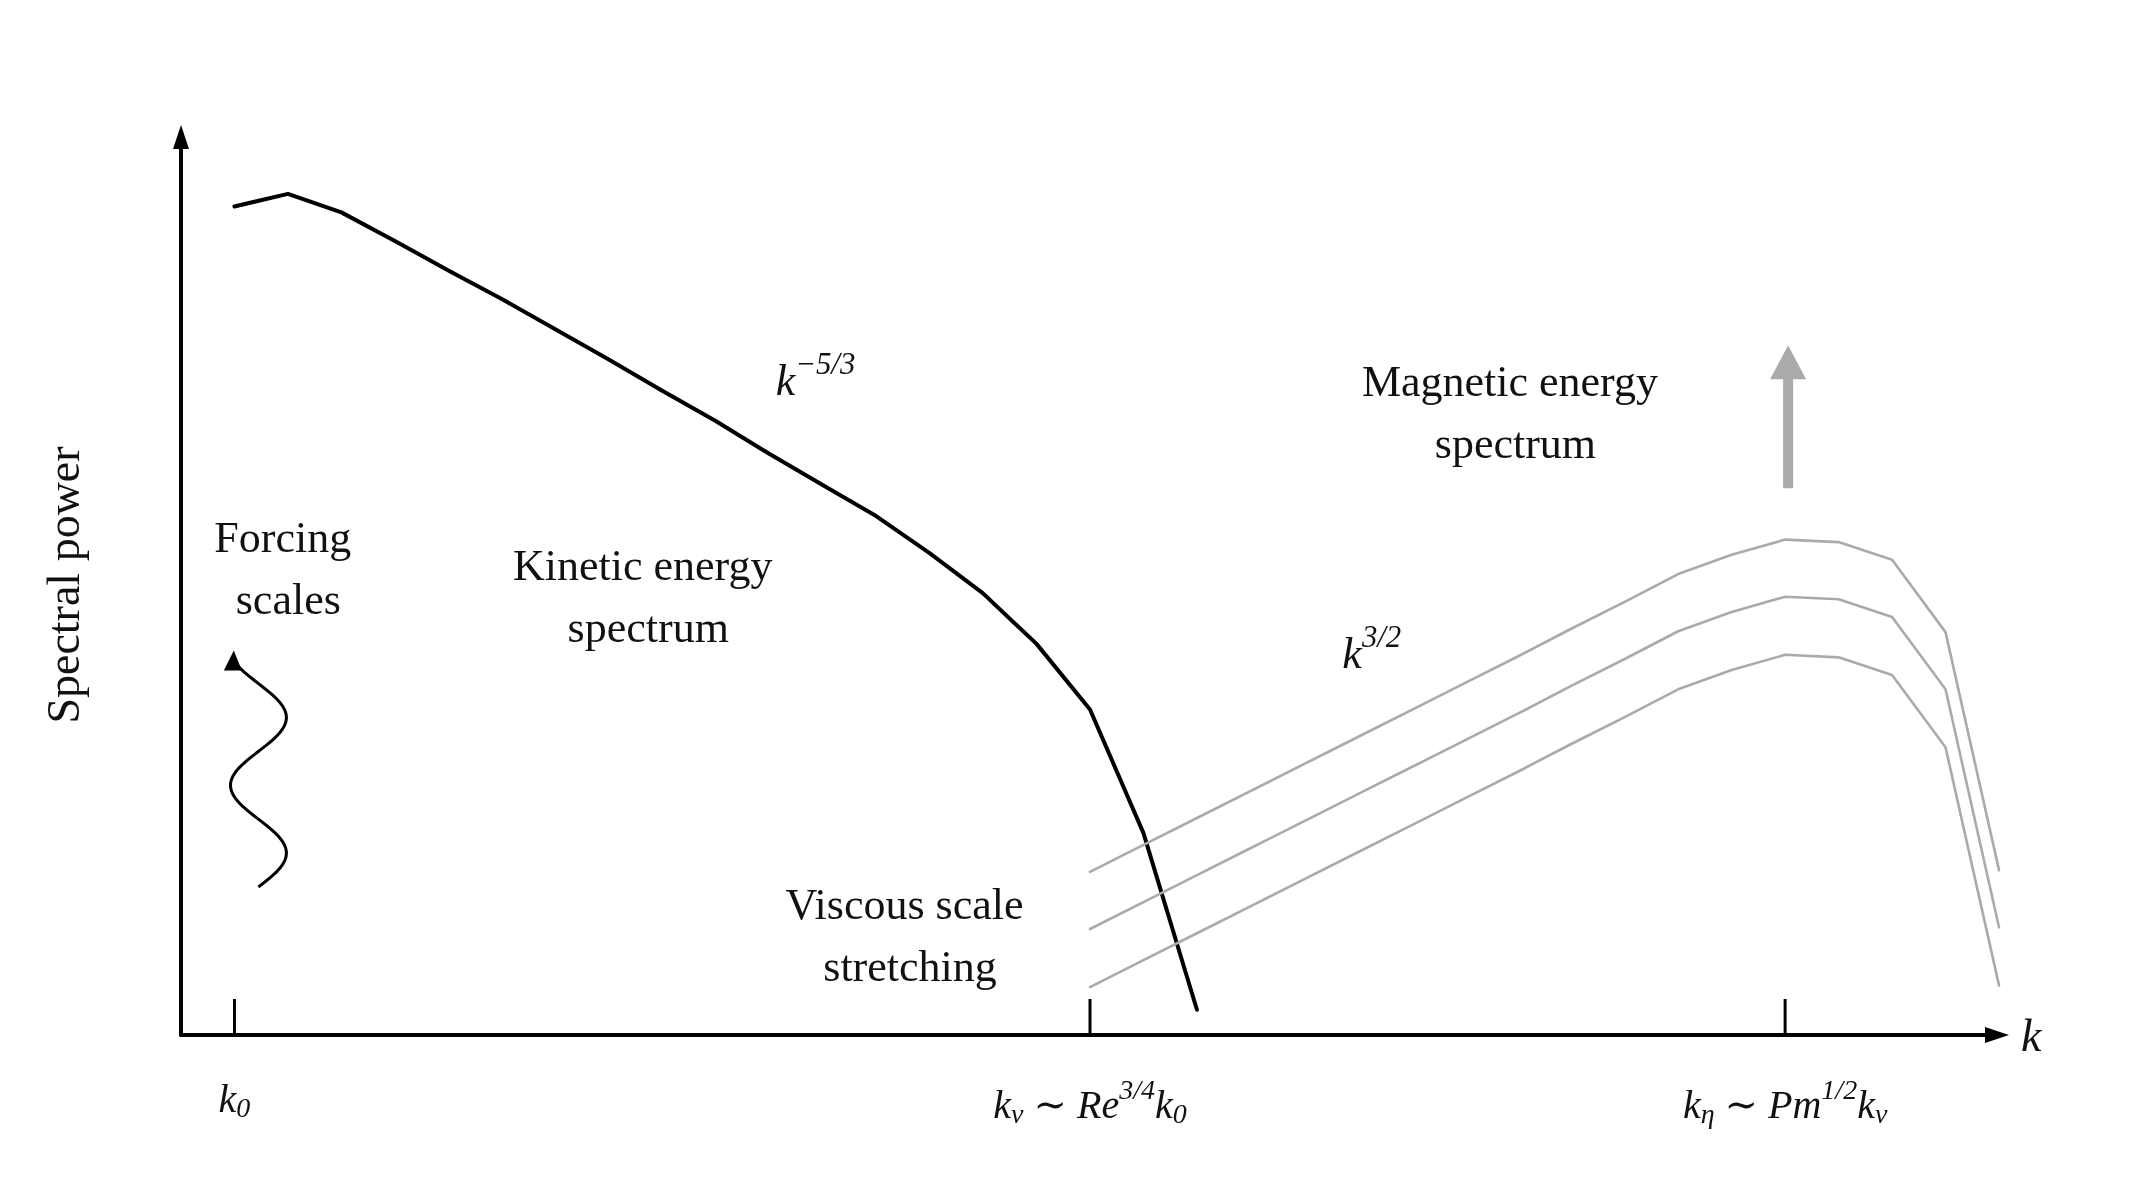 Image resolution: width=2134 pixels, height=1184 pixels. Describe the element at coordinates (910, 936) in the screenshot. I see `annotation: Viscous scale stretching` at that location.